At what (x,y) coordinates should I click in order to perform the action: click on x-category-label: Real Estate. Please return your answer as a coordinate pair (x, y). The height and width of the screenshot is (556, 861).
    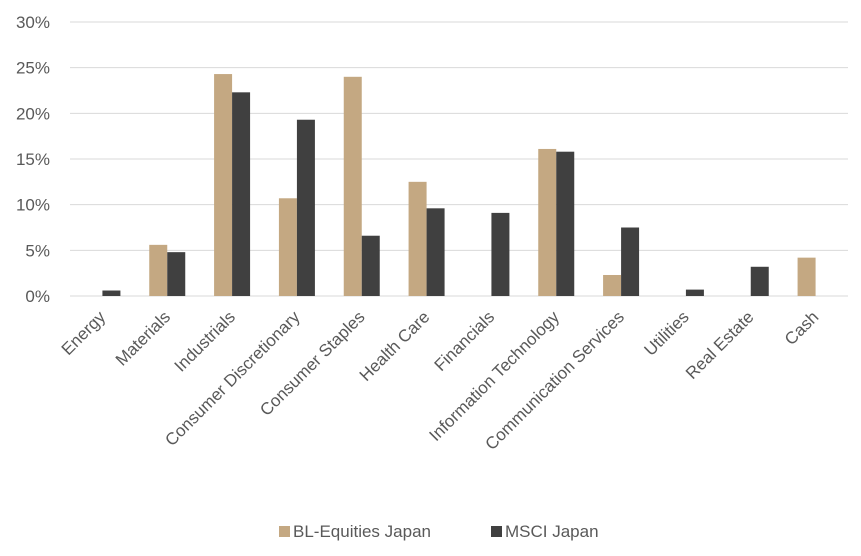
    Looking at the image, I should click on (720, 345).